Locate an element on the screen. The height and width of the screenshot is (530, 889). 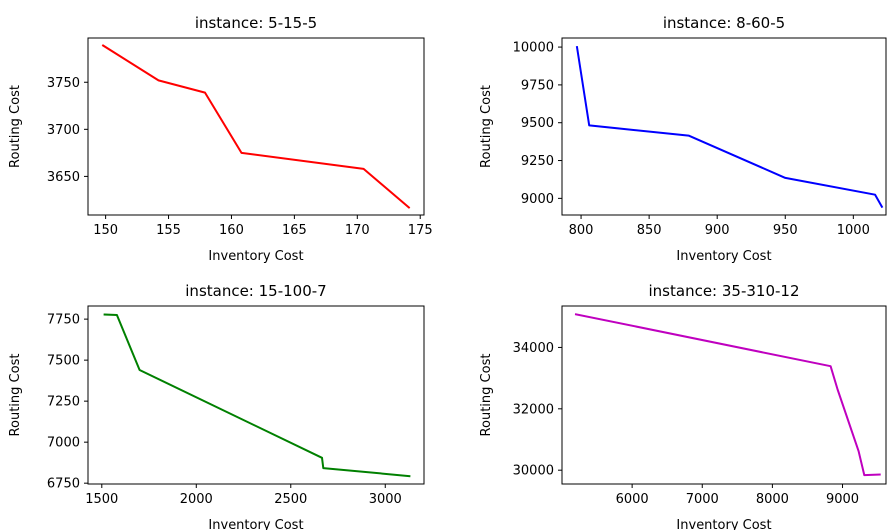
y-tick-label: 9750 is located at coordinates (537, 85).